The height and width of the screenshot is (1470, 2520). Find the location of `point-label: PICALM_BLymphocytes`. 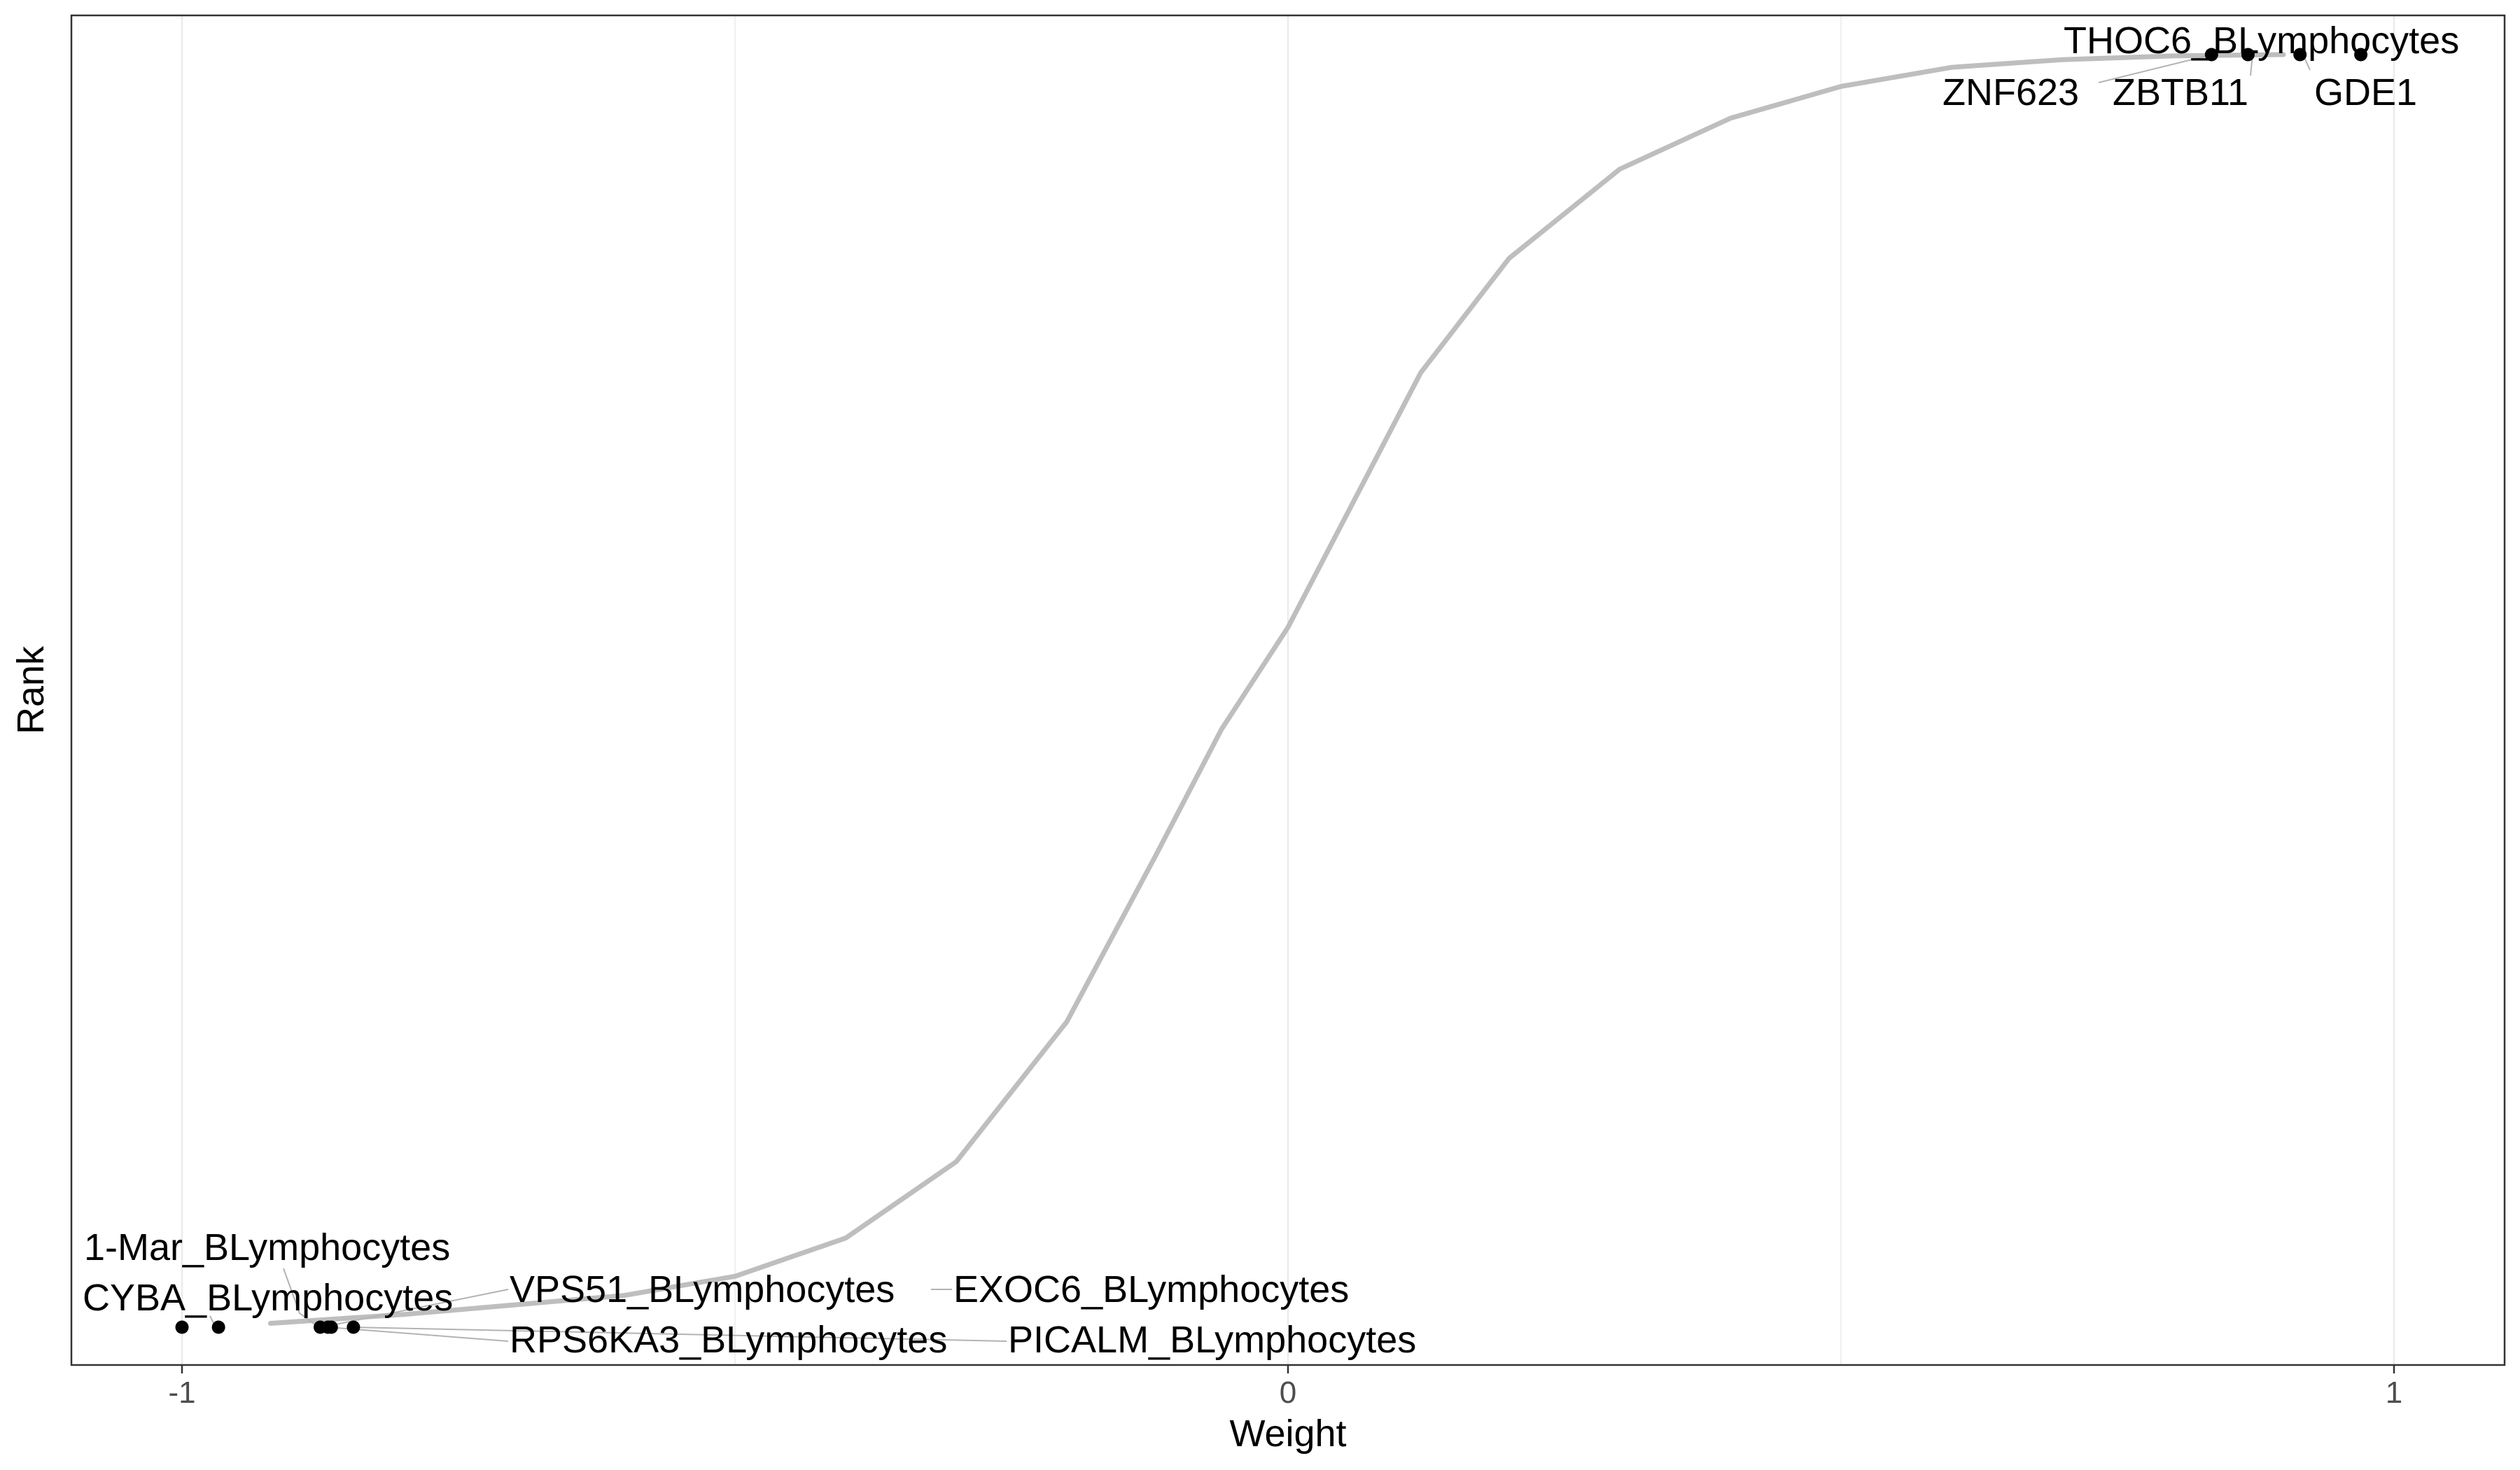

point-label: PICALM_BLymphocytes is located at coordinates (1212, 1340).